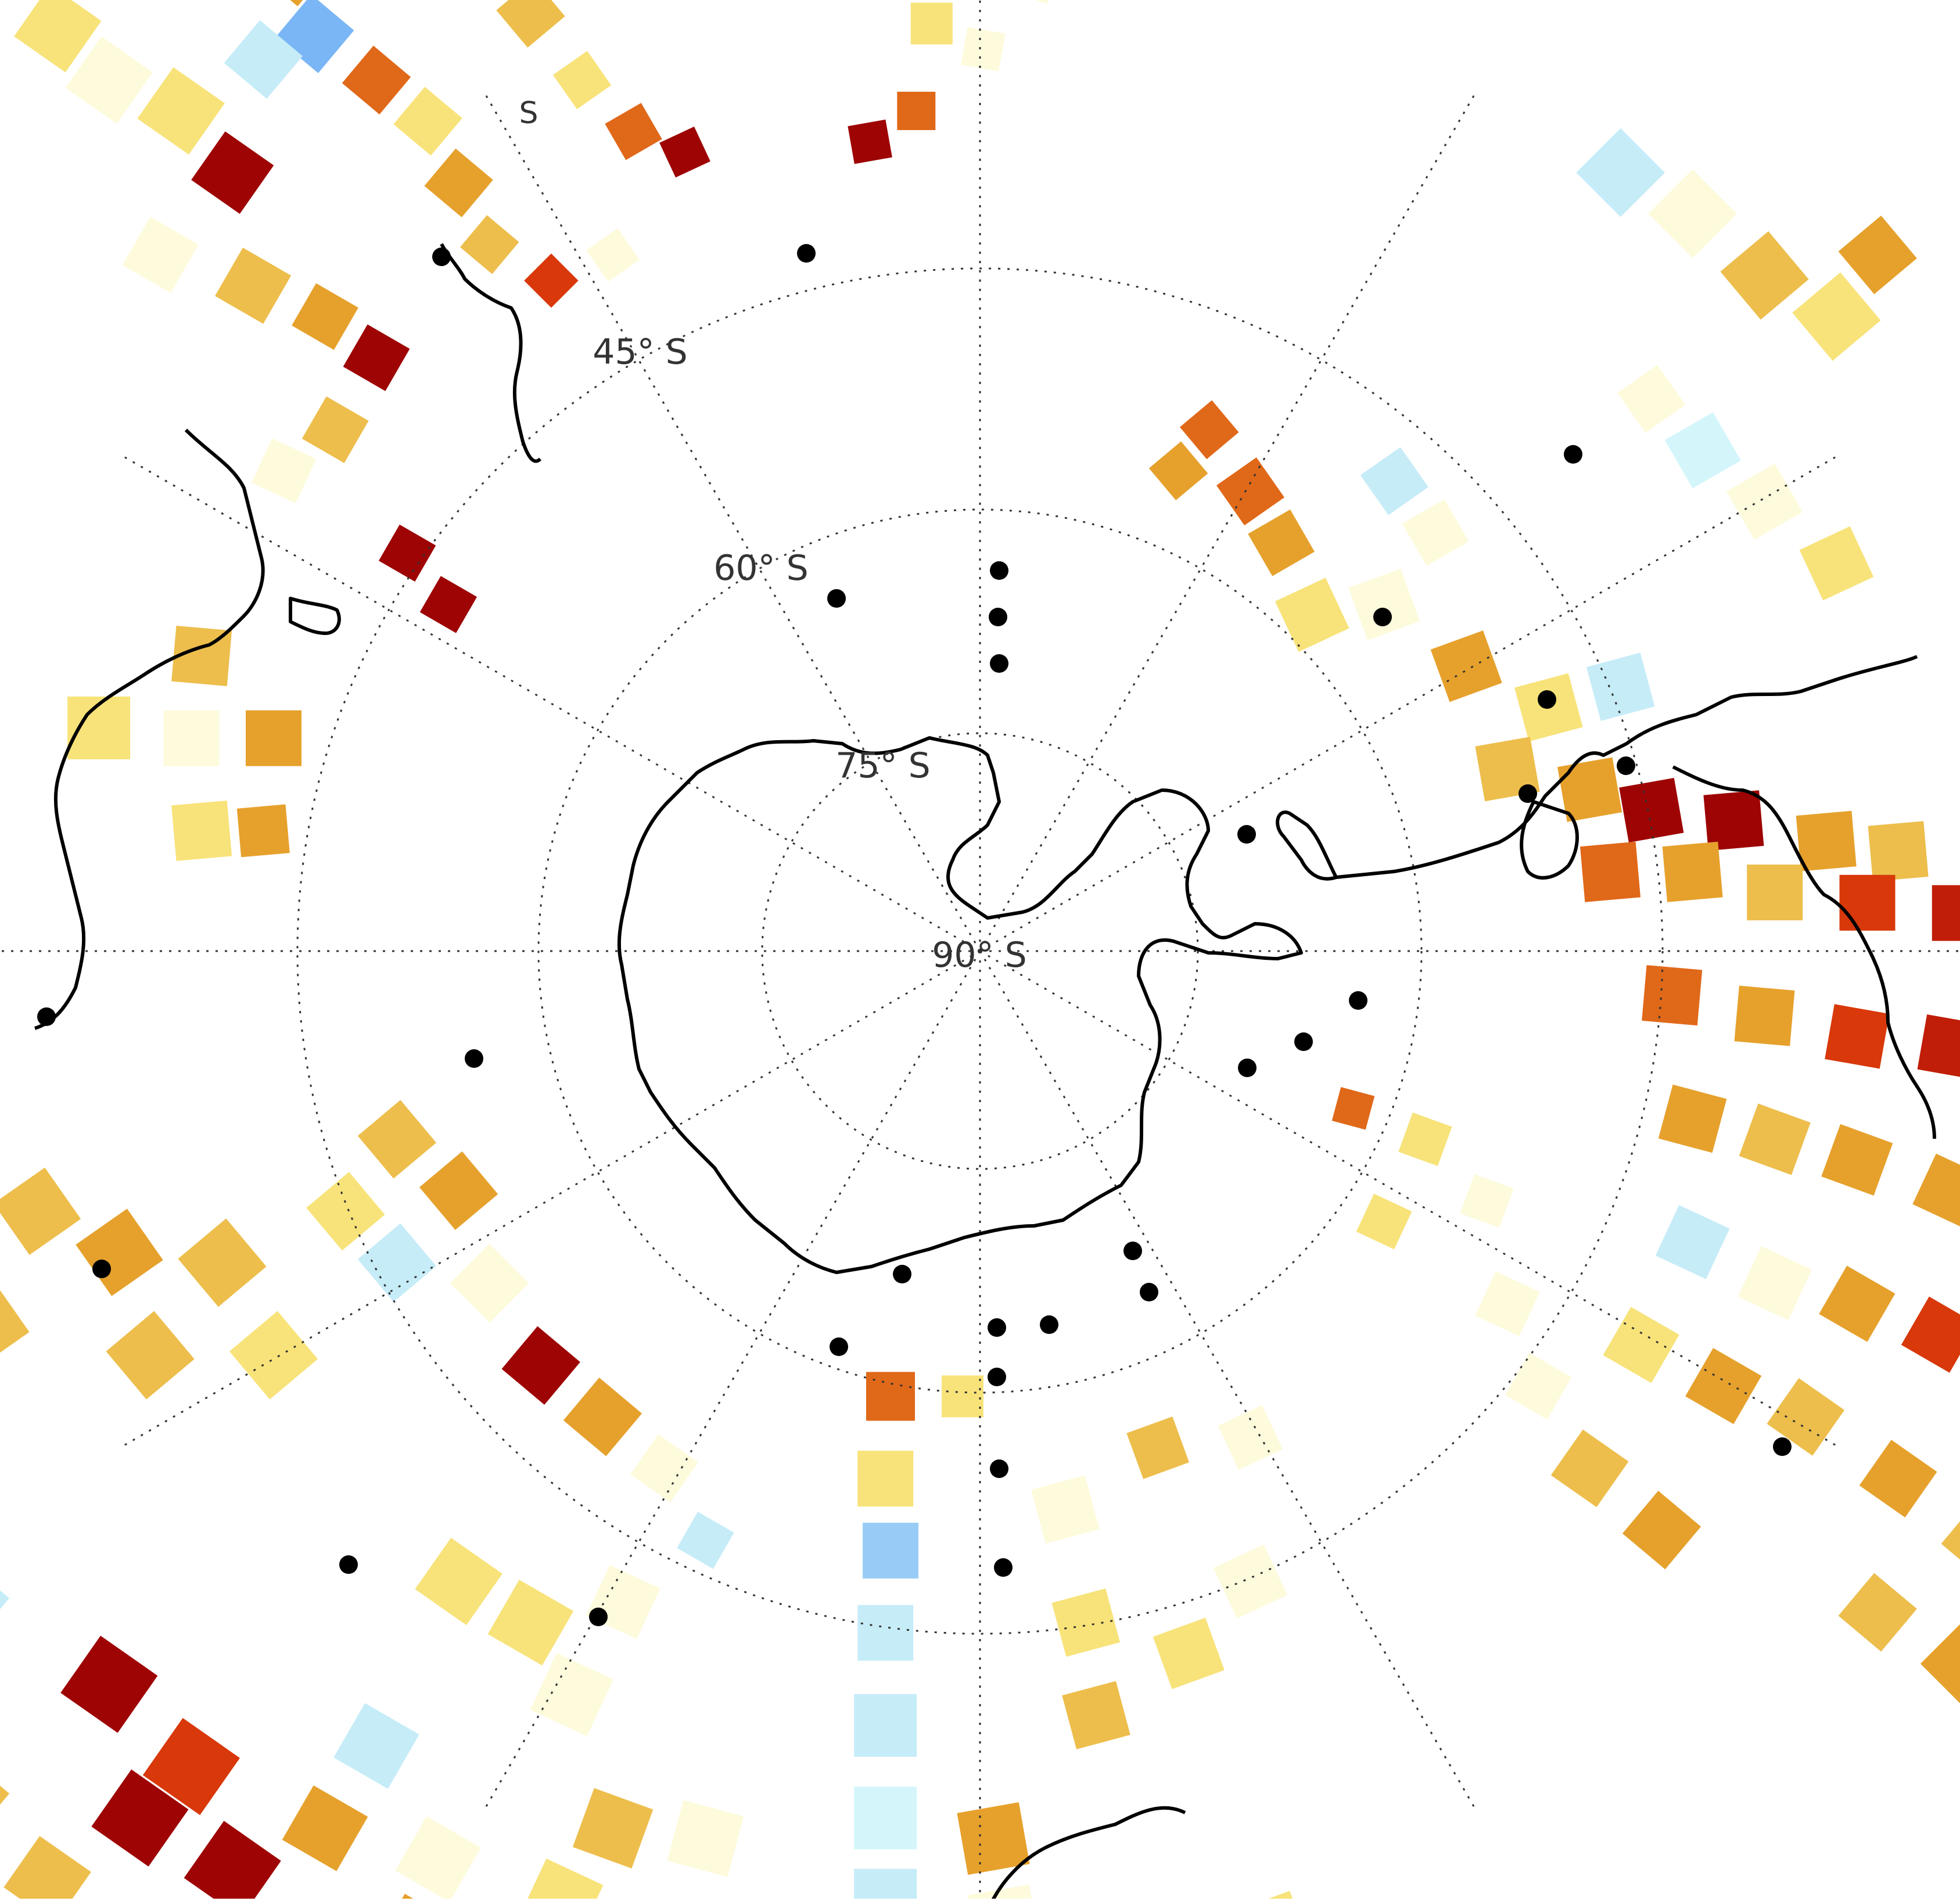 The height and width of the screenshot is (1901, 1960). I want to click on latitude-label-s: S, so click(529, 114).